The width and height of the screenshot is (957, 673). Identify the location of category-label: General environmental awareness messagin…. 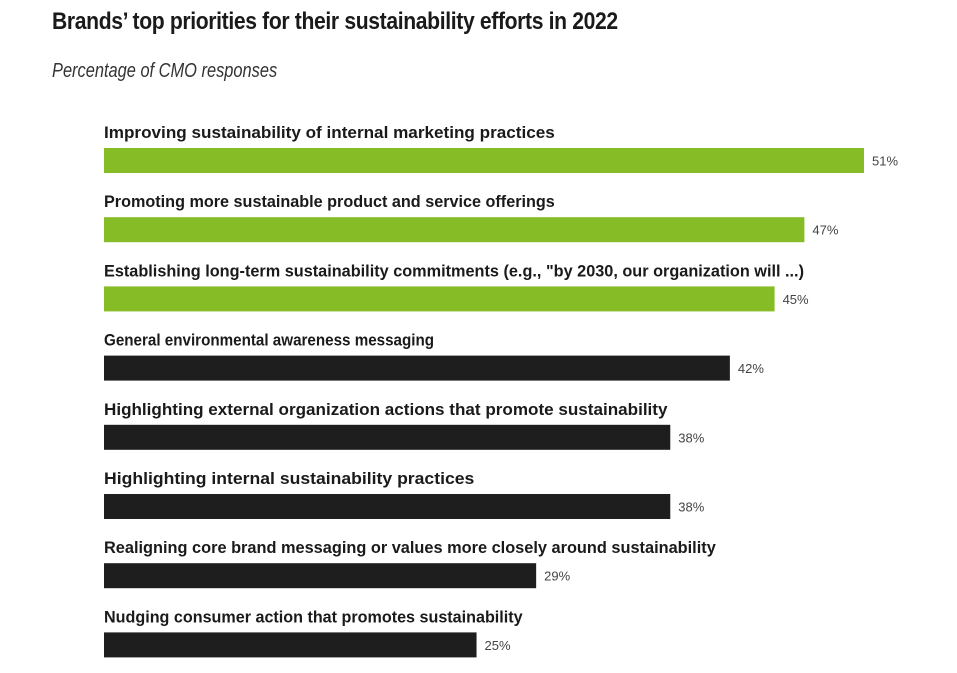
(269, 340).